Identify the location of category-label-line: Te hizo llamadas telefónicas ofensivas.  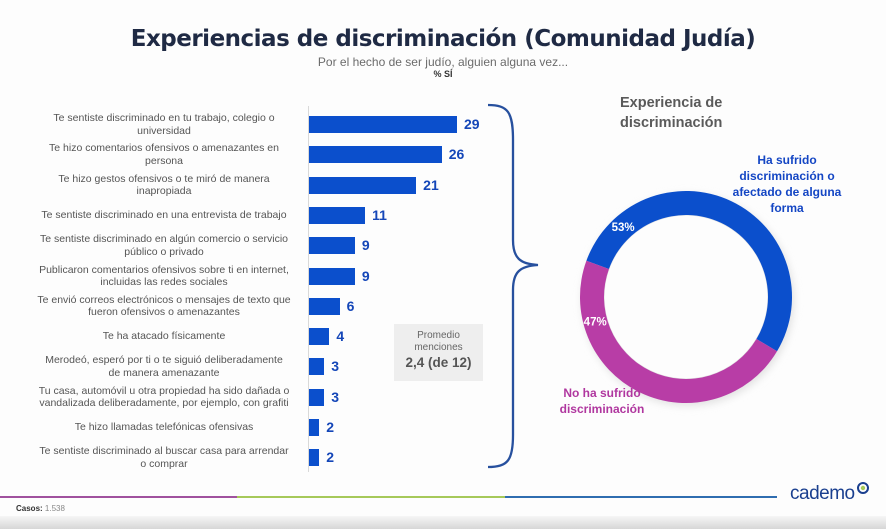
(164, 427).